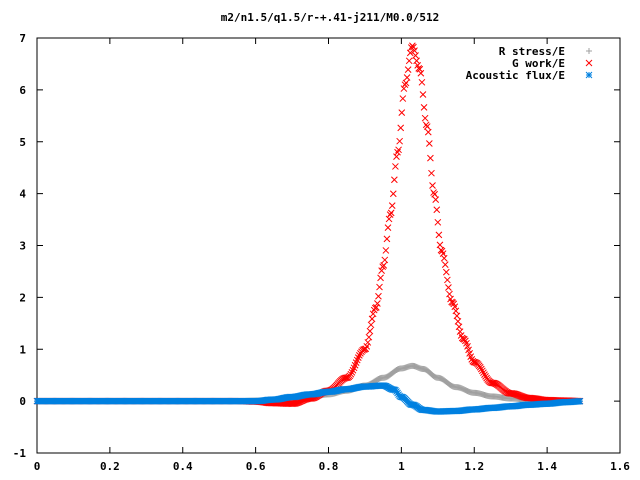 The image size is (640, 480). What do you see at coordinates (474, 466) in the screenshot?
I see `x-tick-label: 1.2` at bounding box center [474, 466].